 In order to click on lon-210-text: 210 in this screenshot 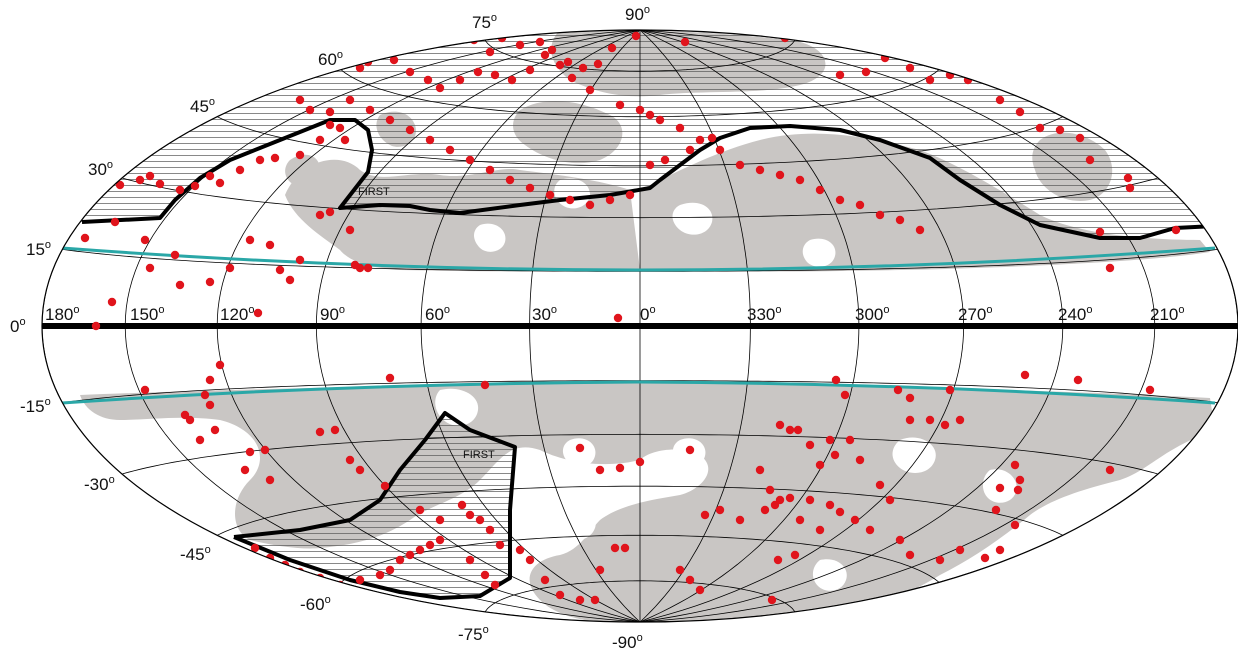, I will do `click(1164, 314)`.